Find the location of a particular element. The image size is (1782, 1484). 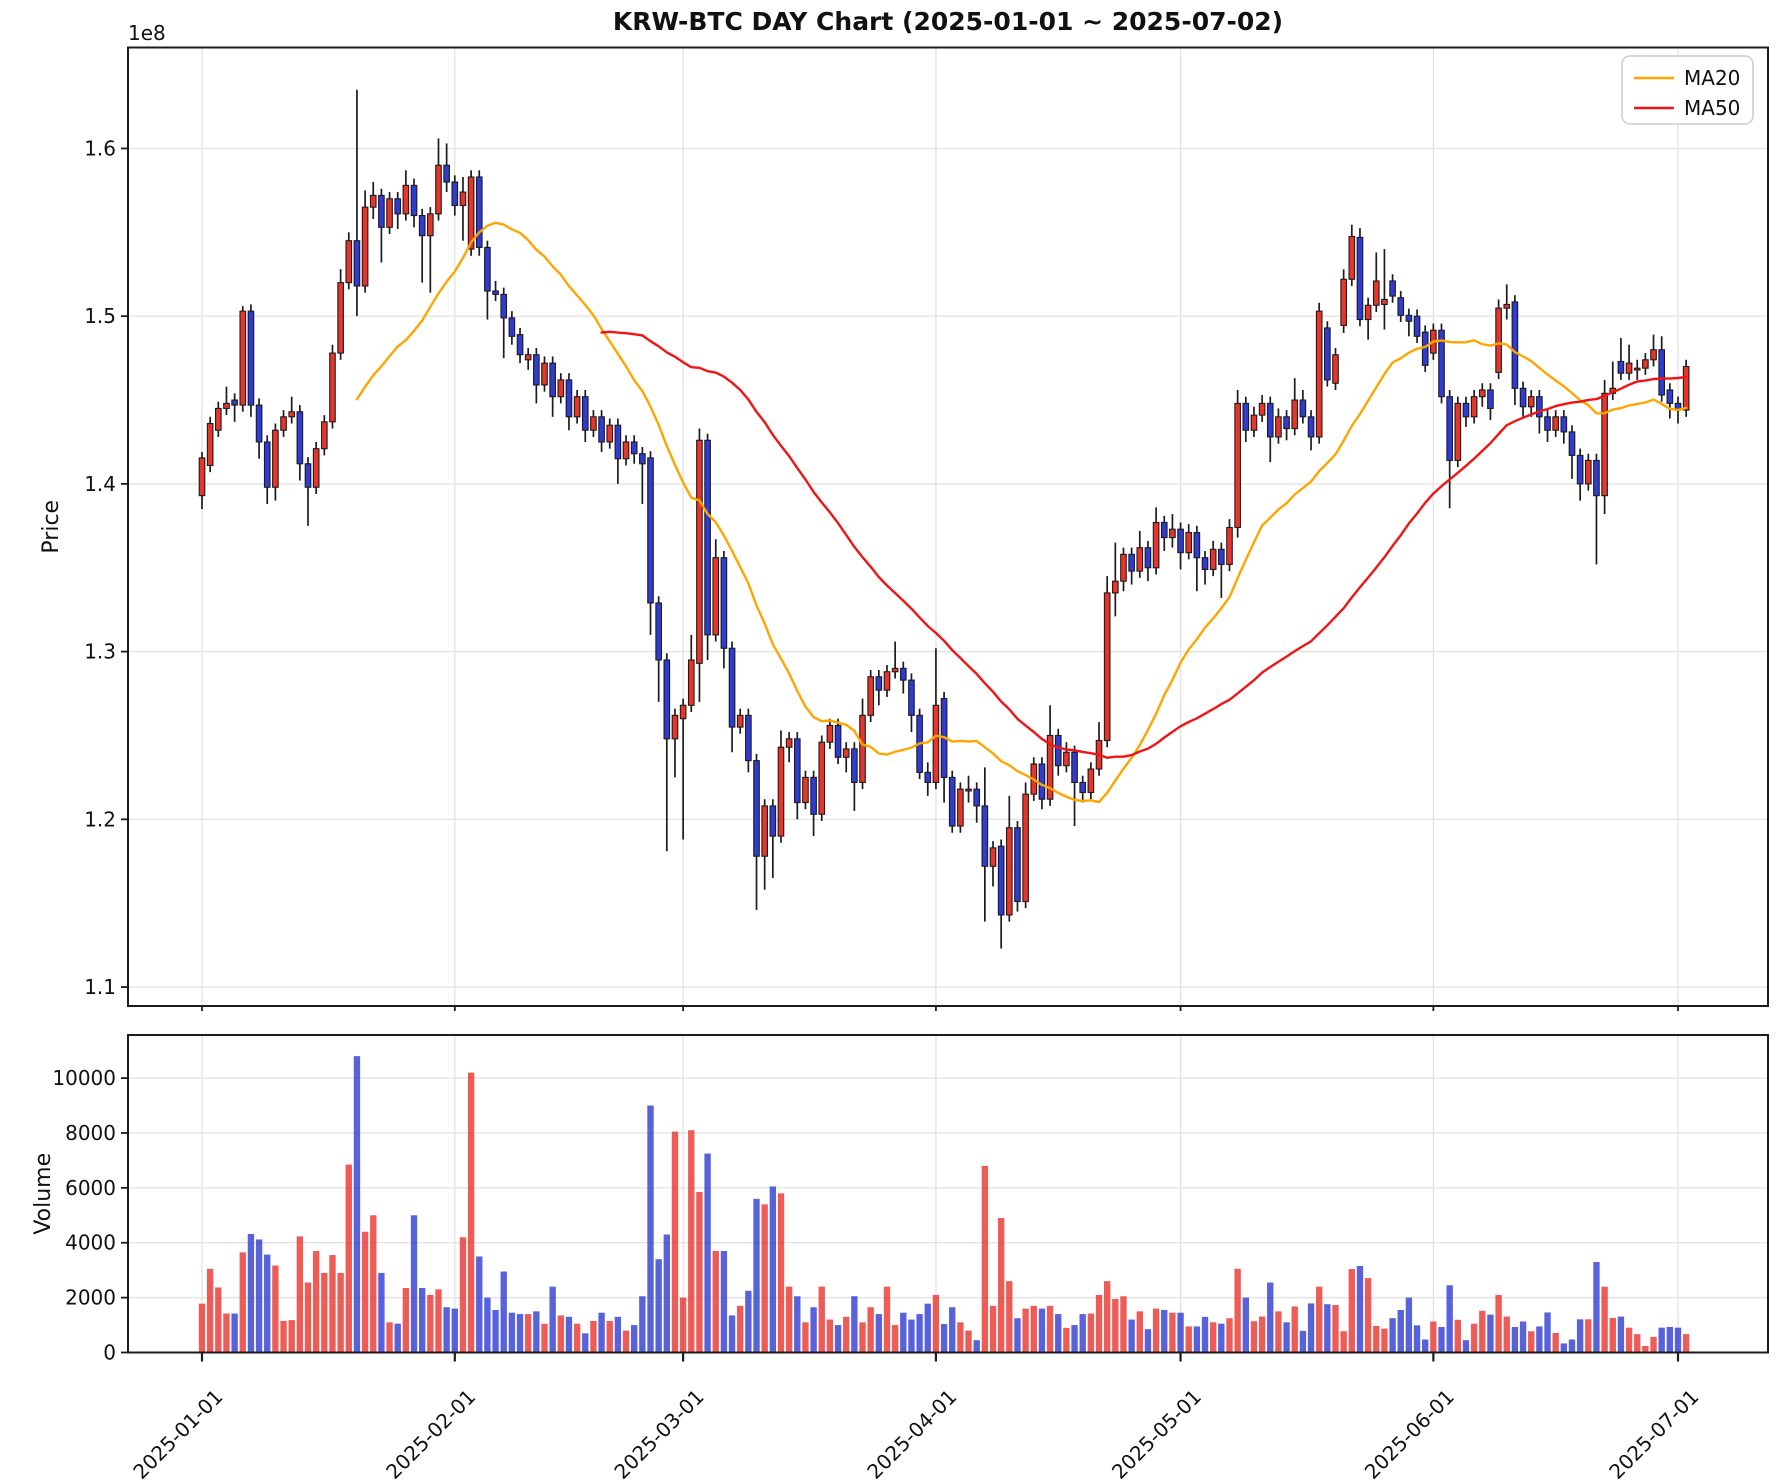

price-ytick-label: 1.2 is located at coordinates (100, 819).